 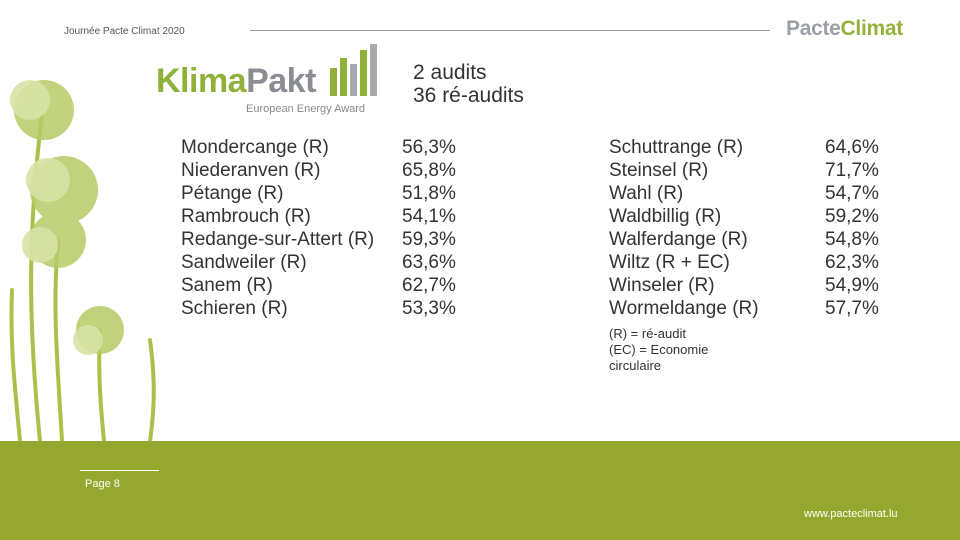 What do you see at coordinates (851, 514) in the screenshot?
I see `website-link: www.pacteclimat.lu` at bounding box center [851, 514].